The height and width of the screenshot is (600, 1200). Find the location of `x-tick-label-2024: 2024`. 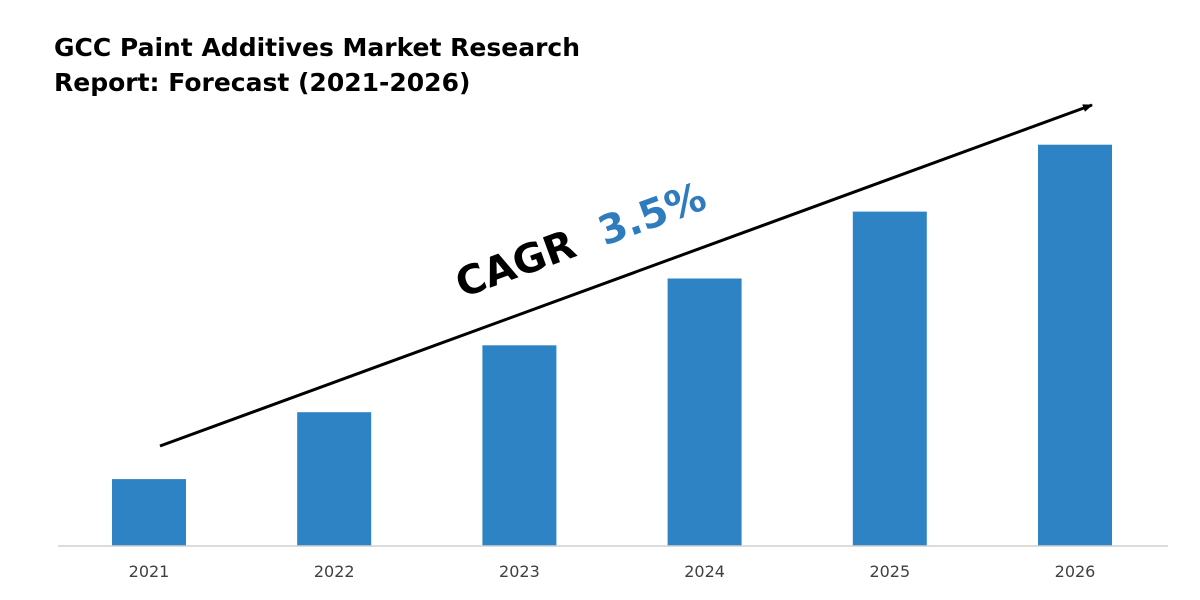

x-tick-label-2024: 2024 is located at coordinates (704, 571).